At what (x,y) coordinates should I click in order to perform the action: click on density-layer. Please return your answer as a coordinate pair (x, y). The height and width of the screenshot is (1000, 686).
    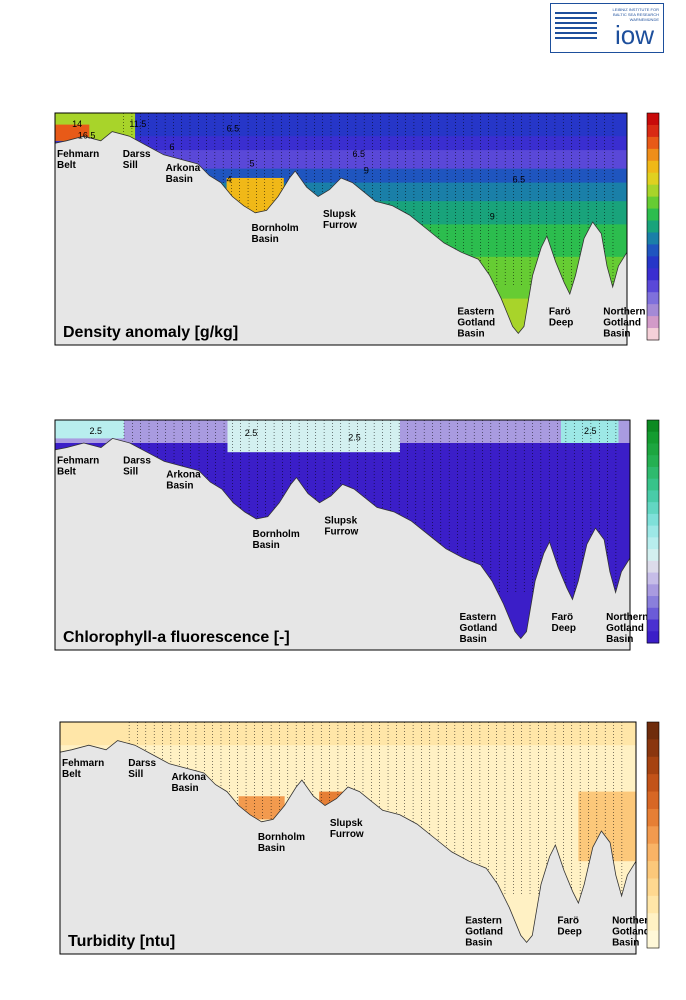
    Looking at the image, I should click on (341, 125).